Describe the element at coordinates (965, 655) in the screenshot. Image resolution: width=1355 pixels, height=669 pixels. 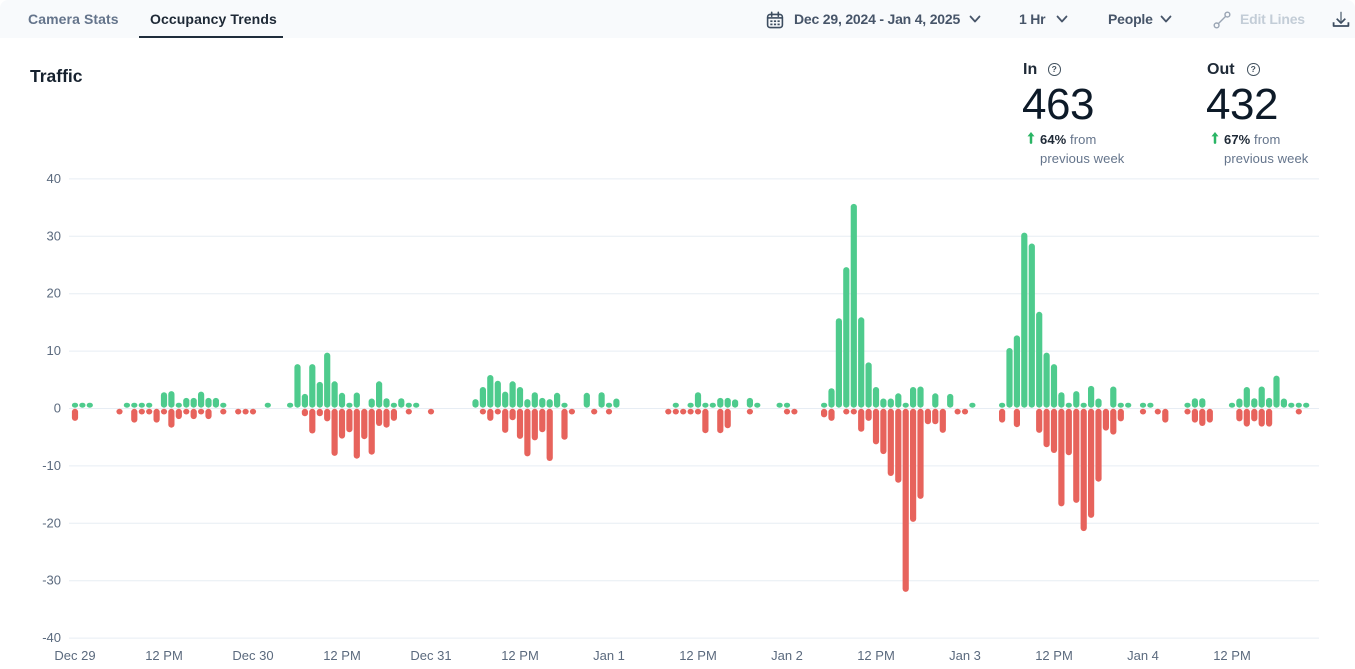
I see `svg-text: Jan 3` at that location.